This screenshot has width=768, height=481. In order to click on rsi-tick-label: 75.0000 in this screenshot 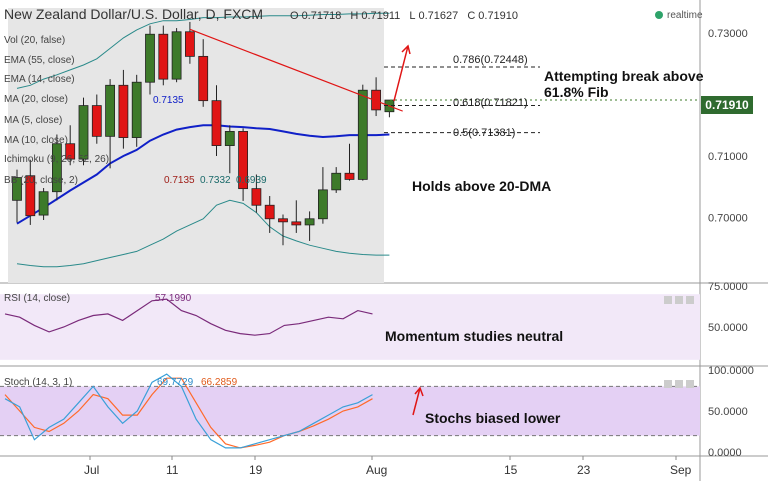, I will do `click(728, 287)`.